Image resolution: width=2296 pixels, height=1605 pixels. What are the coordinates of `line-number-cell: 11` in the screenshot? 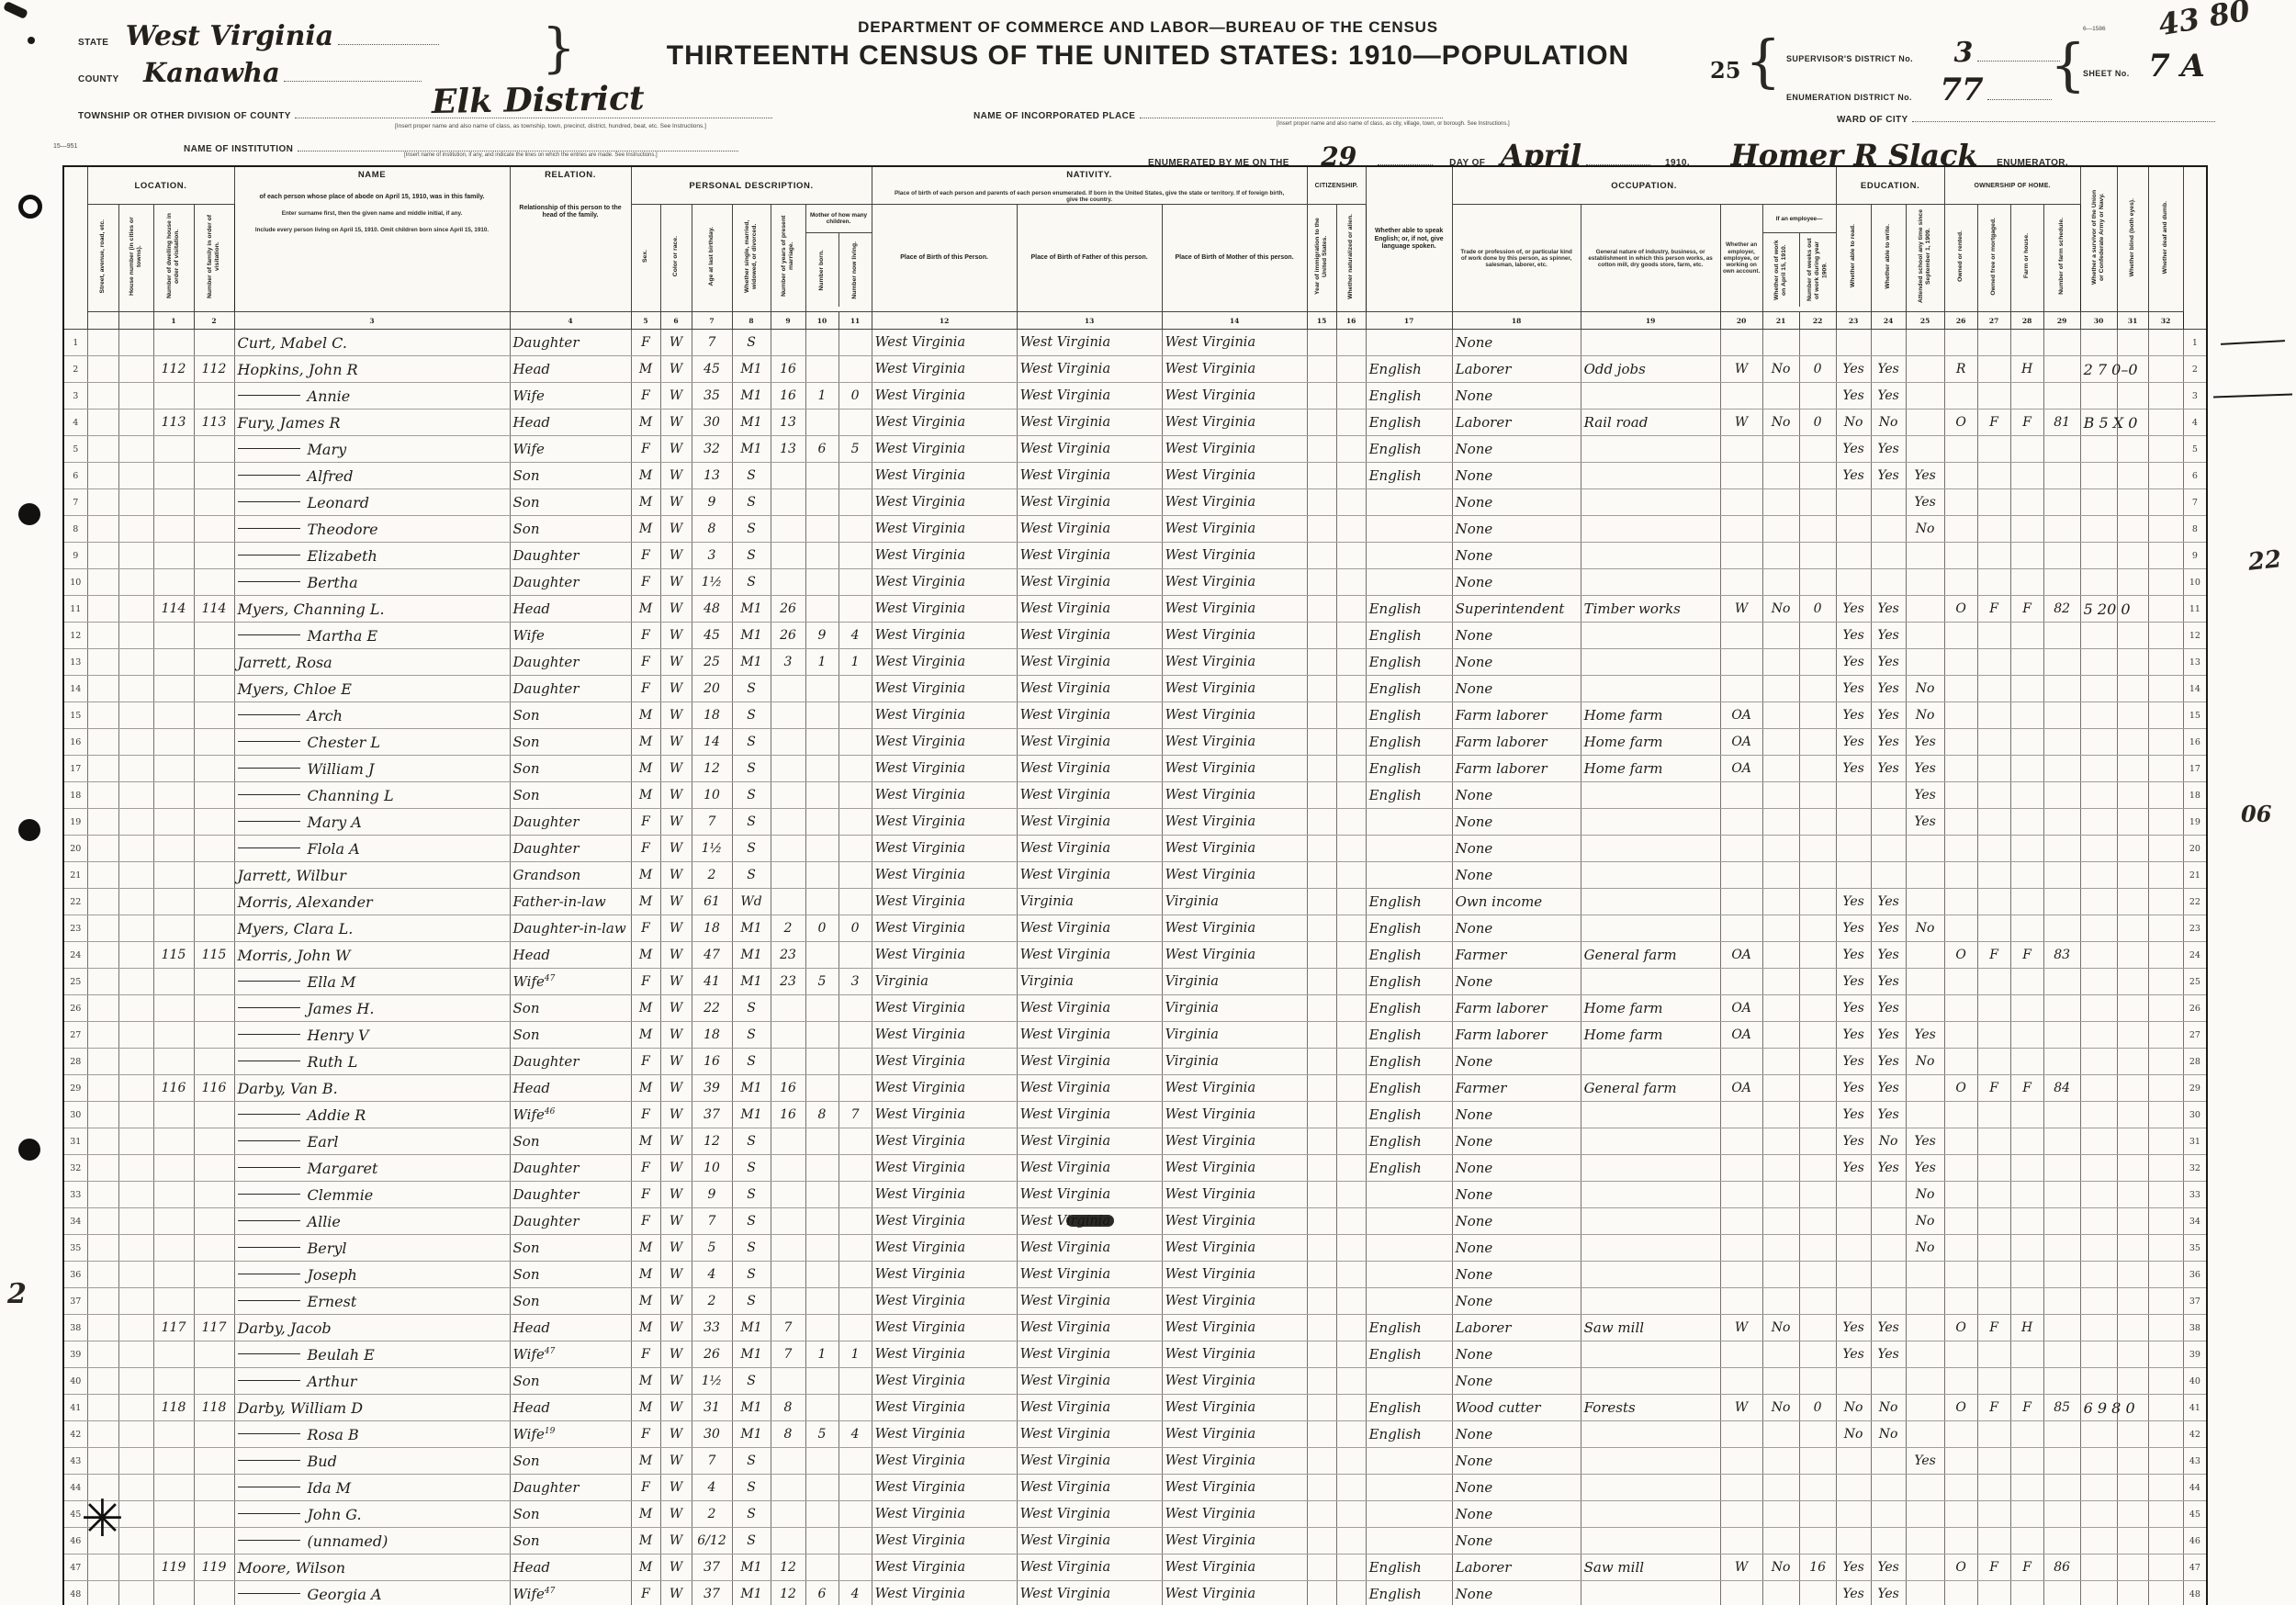 It's located at (75, 609).